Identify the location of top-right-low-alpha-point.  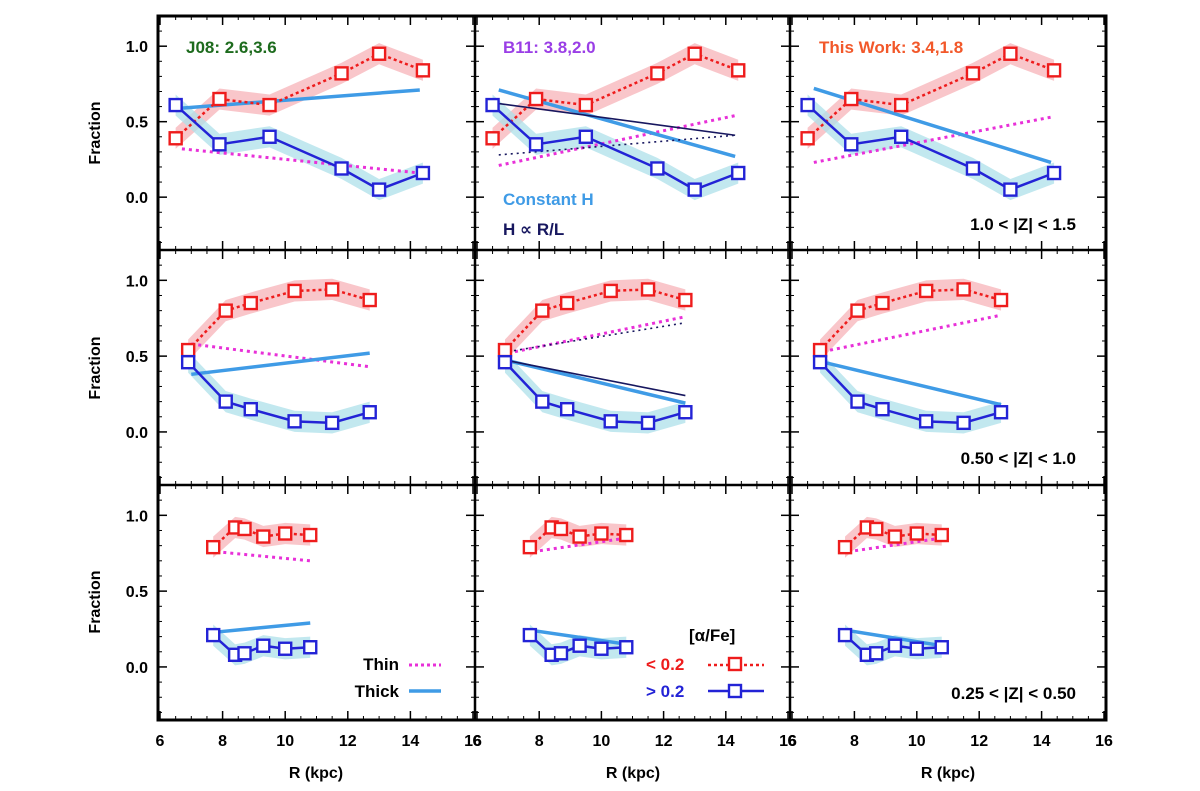
(851, 99).